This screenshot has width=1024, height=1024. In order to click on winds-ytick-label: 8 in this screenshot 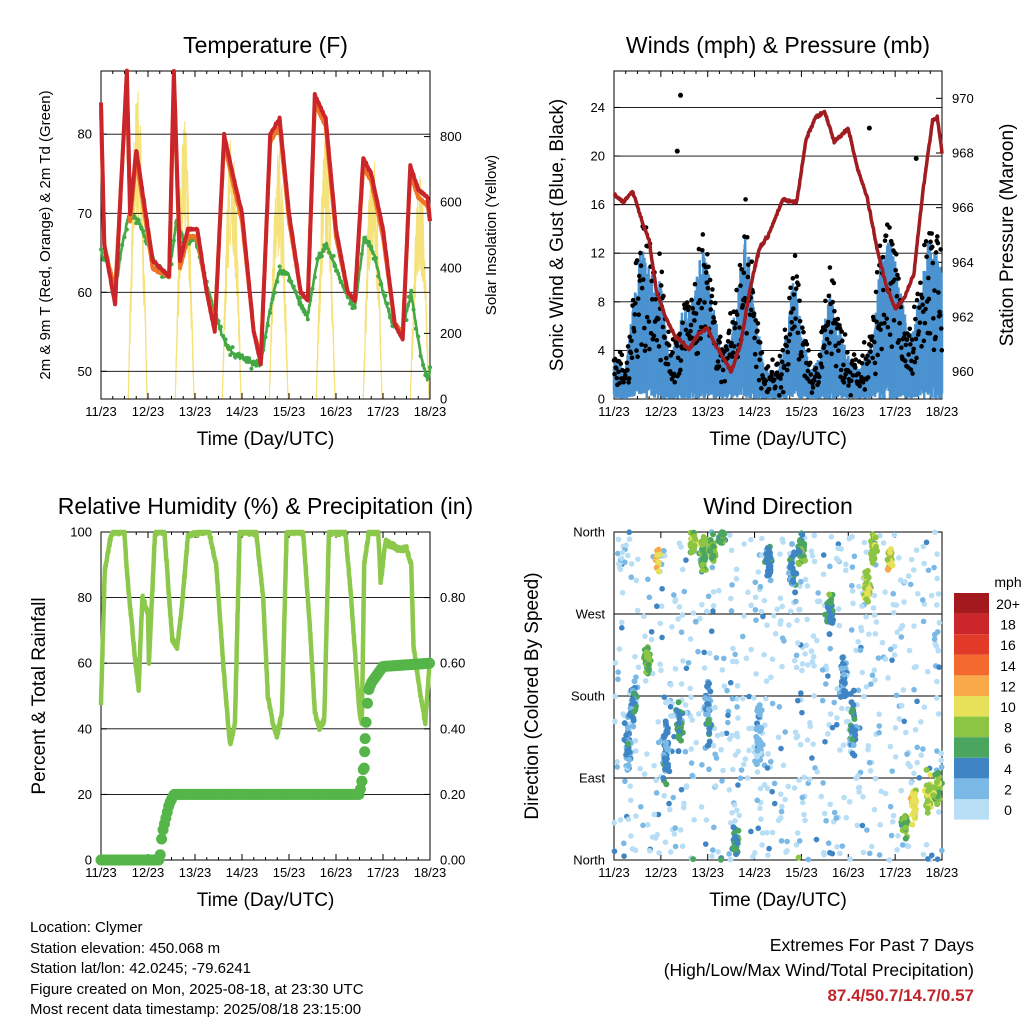, I will do `click(601, 301)`.